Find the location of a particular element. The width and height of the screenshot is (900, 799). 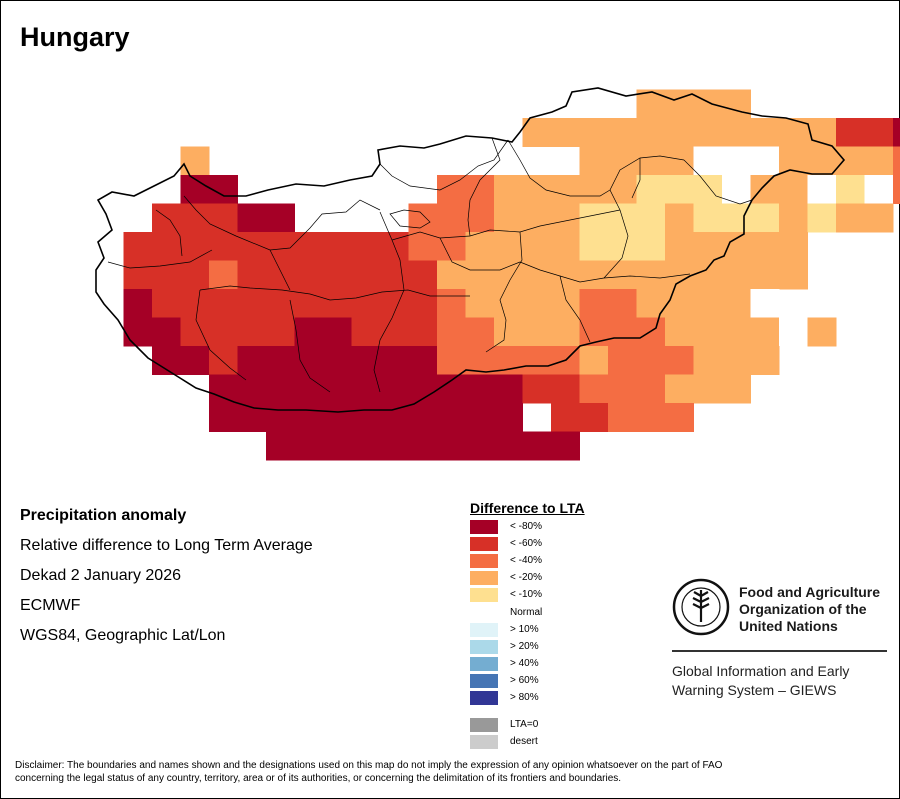

legend-label: < -40% is located at coordinates (526, 560).